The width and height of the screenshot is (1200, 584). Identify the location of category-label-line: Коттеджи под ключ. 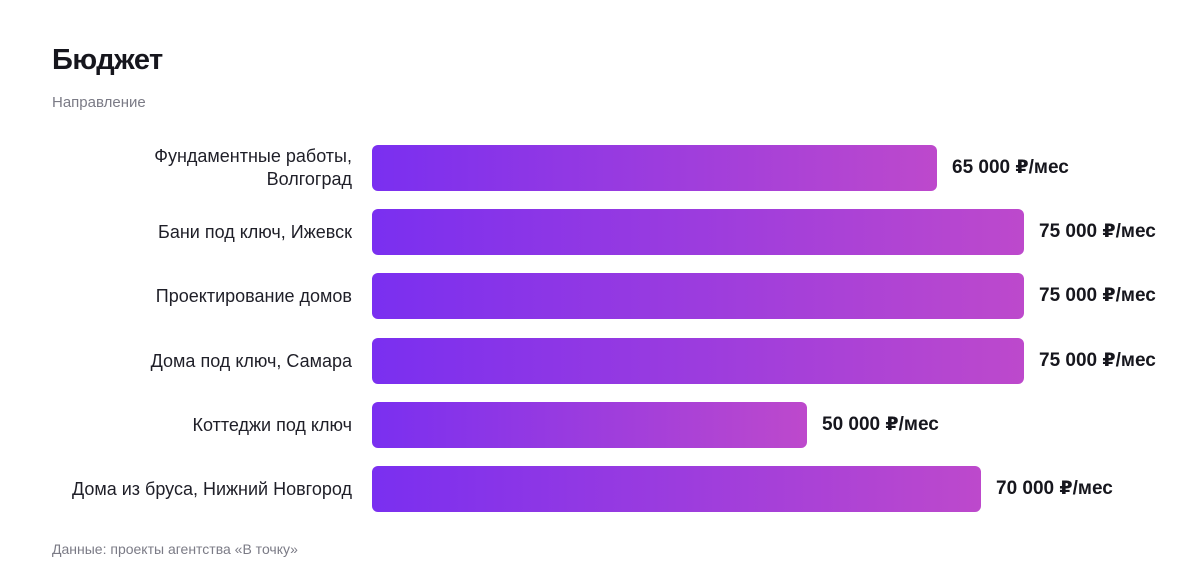
(272, 424).